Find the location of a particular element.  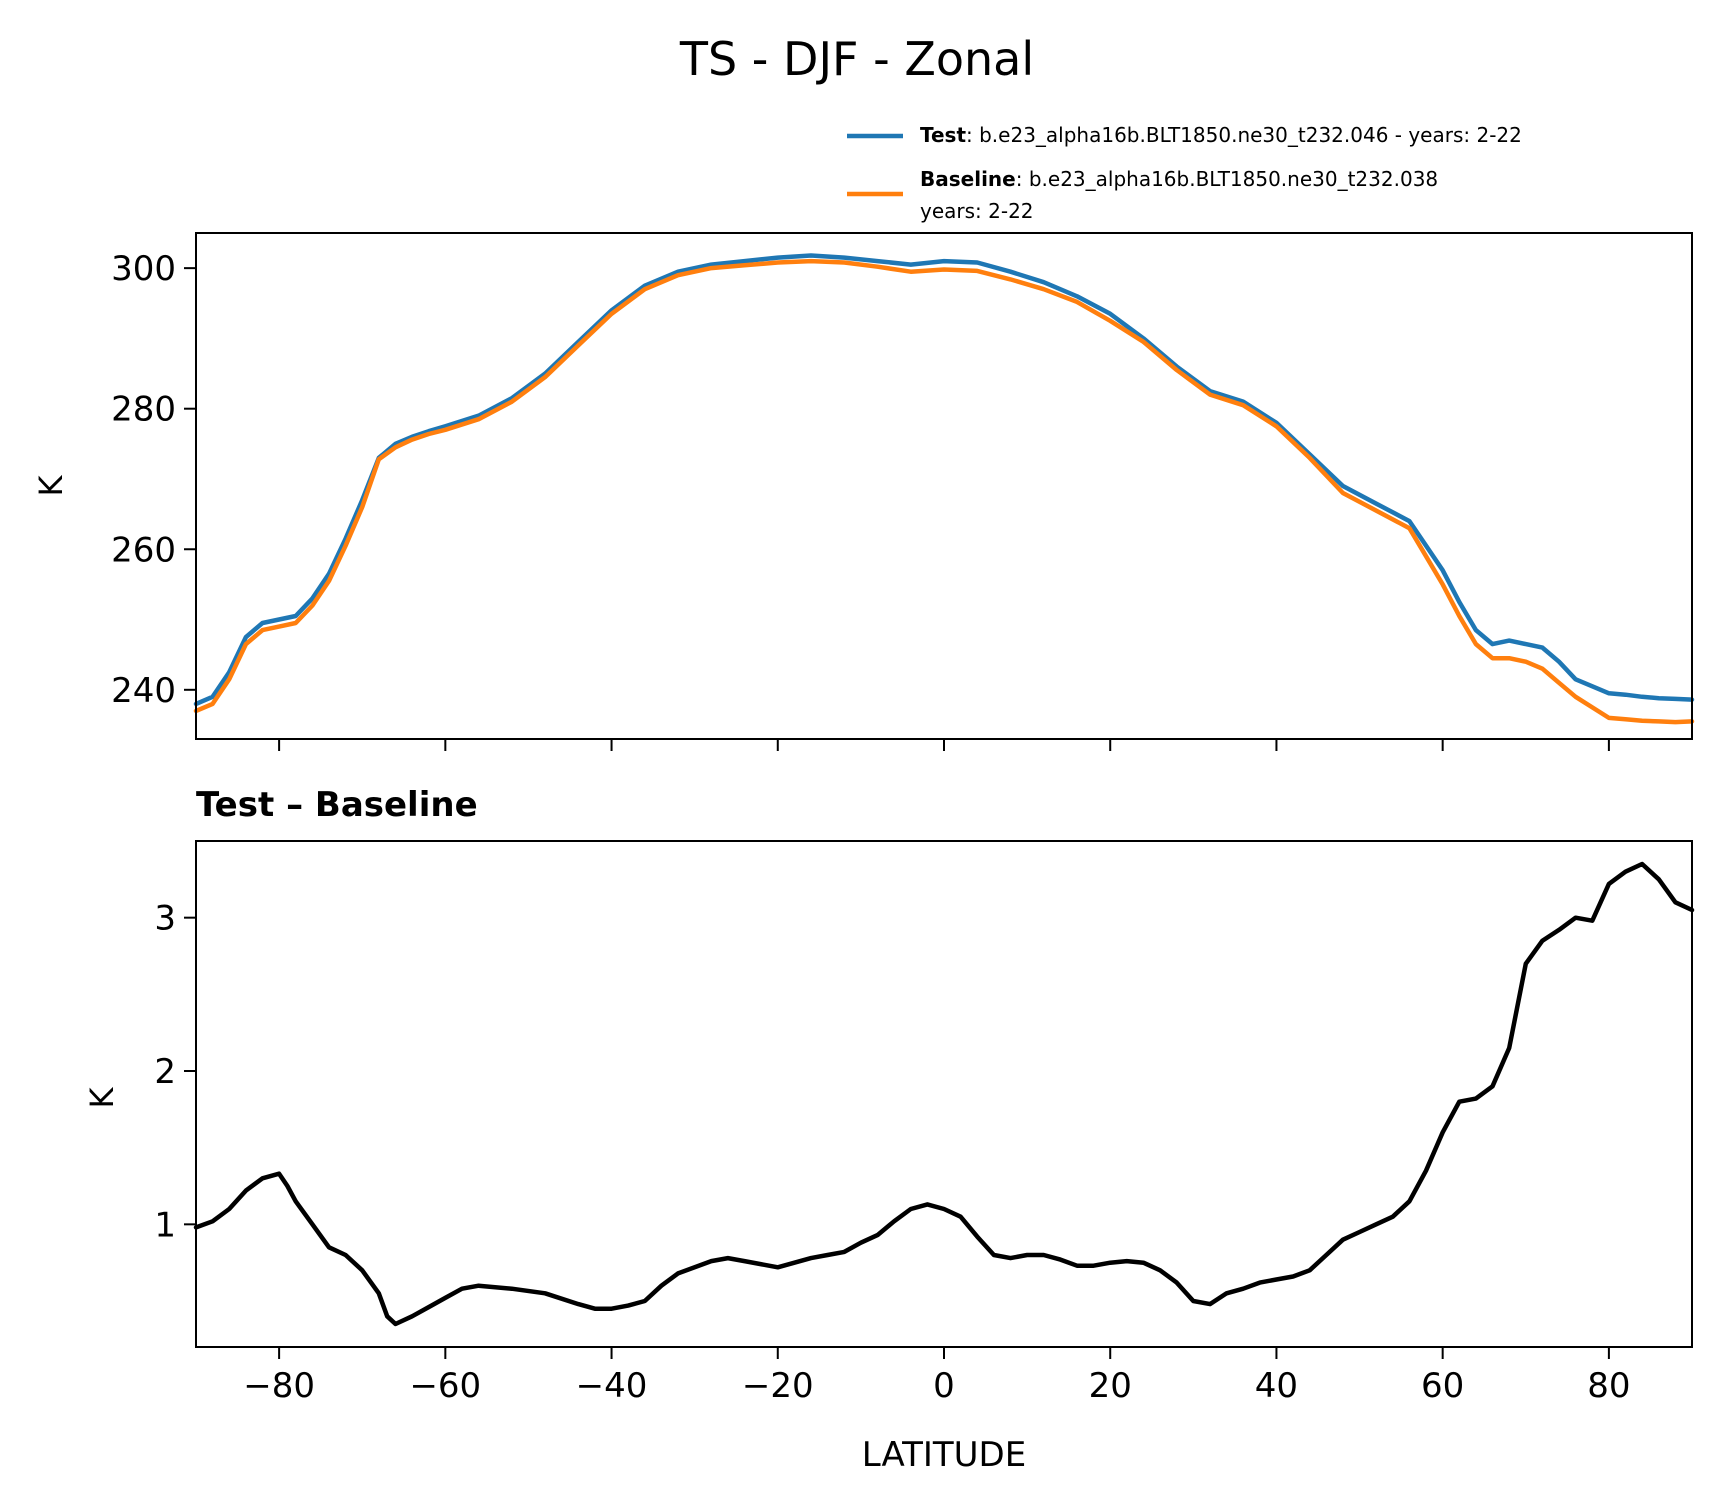

top-y-tick-label: 300 is located at coordinates (143, 269).